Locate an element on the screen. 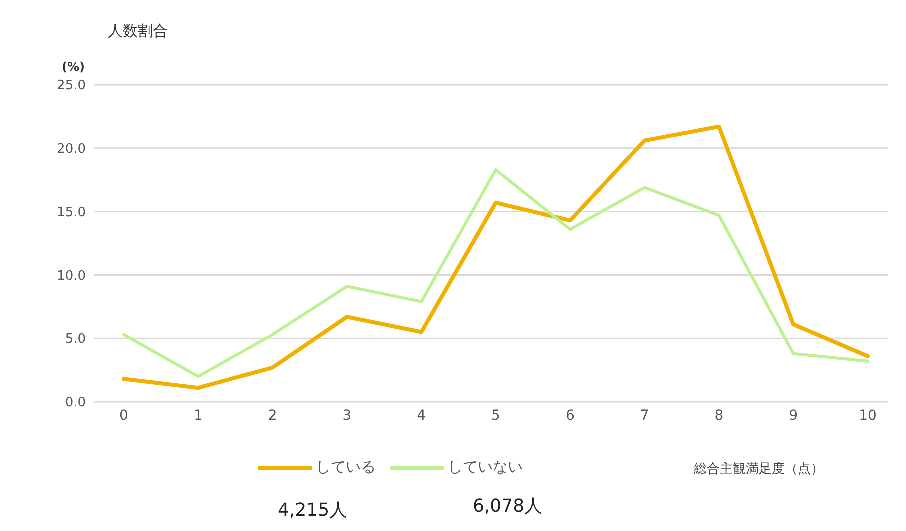  x-tick-label: 4 is located at coordinates (421, 416).